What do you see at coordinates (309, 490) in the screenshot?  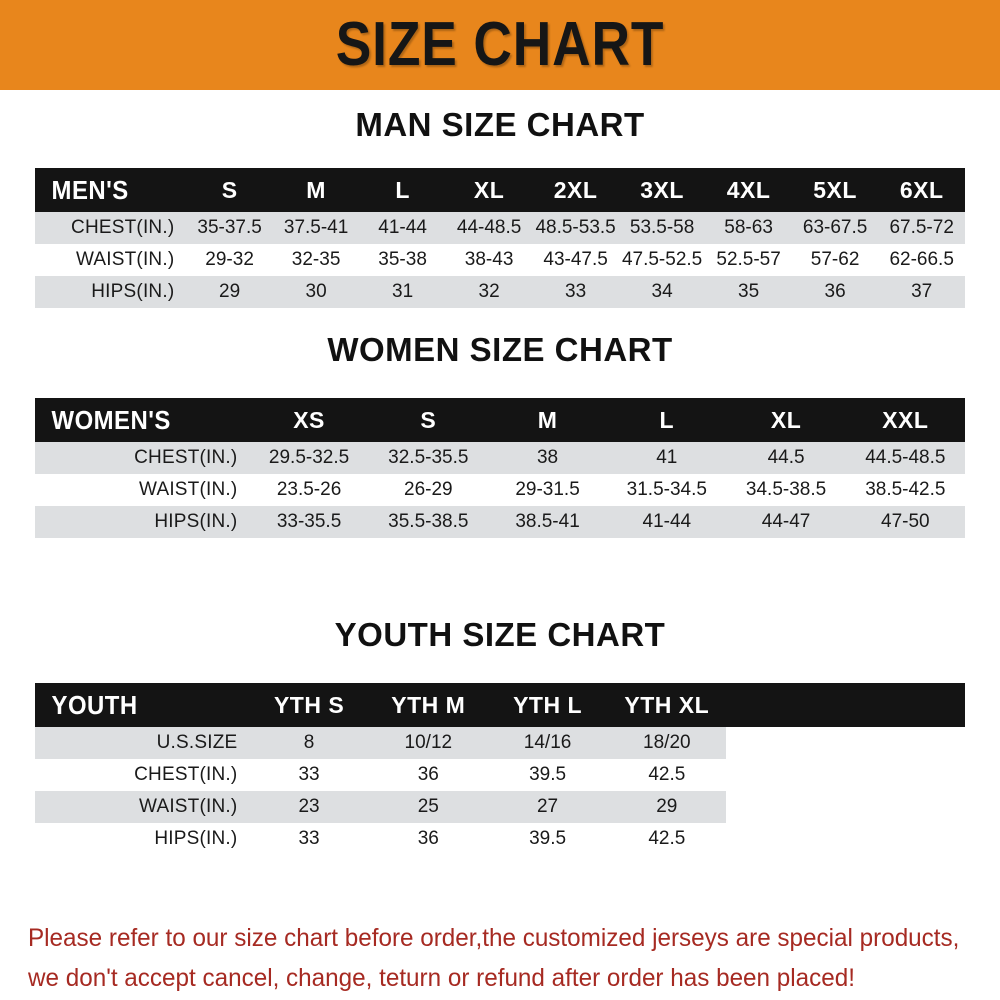 I see `table-cell: 23.5-26` at bounding box center [309, 490].